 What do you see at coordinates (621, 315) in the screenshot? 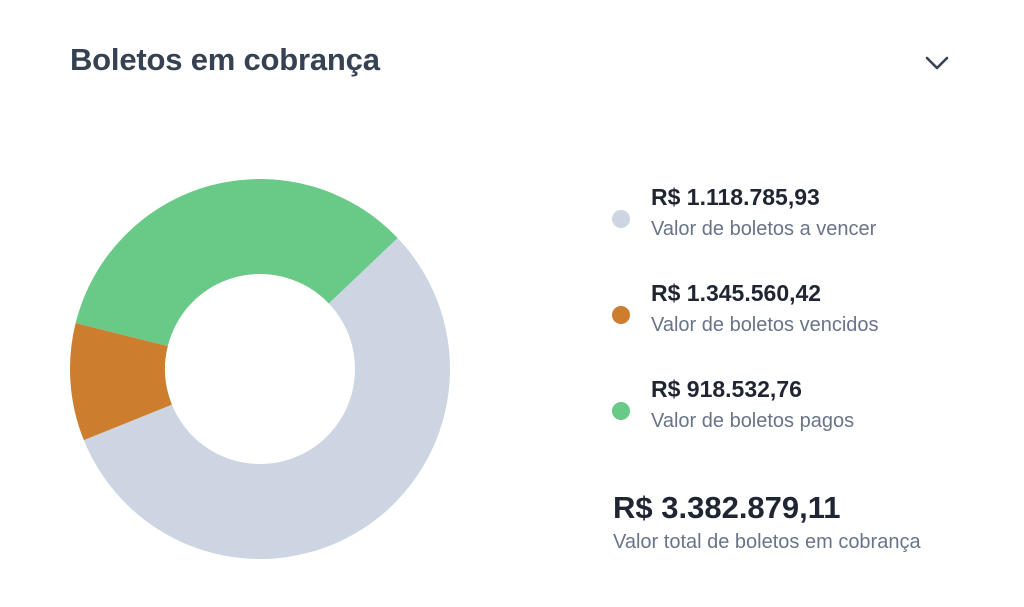
I see `legend-dot-vencidos` at bounding box center [621, 315].